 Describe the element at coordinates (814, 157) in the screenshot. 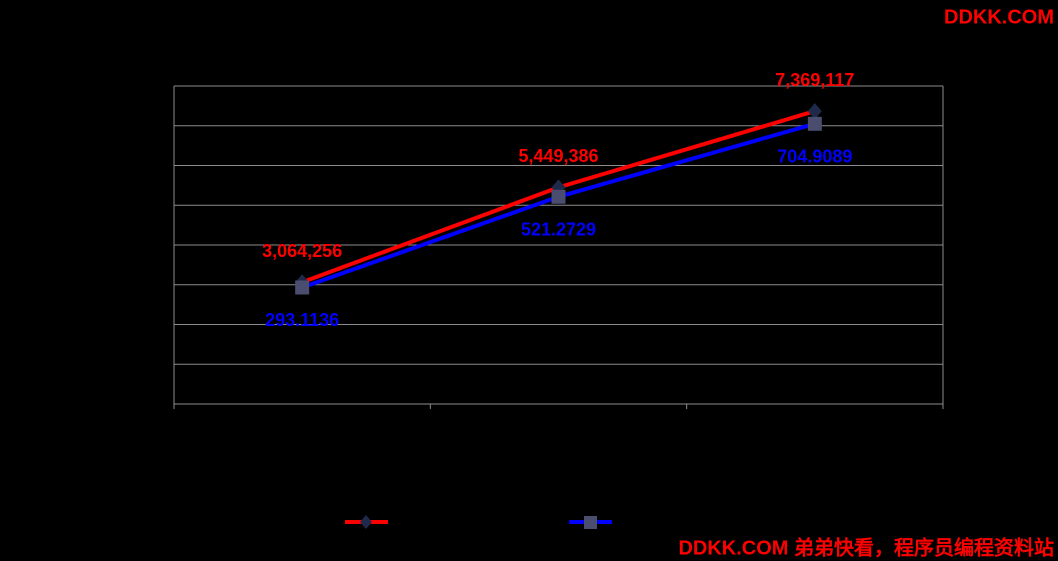

I see `data-label: 704.9089` at that location.